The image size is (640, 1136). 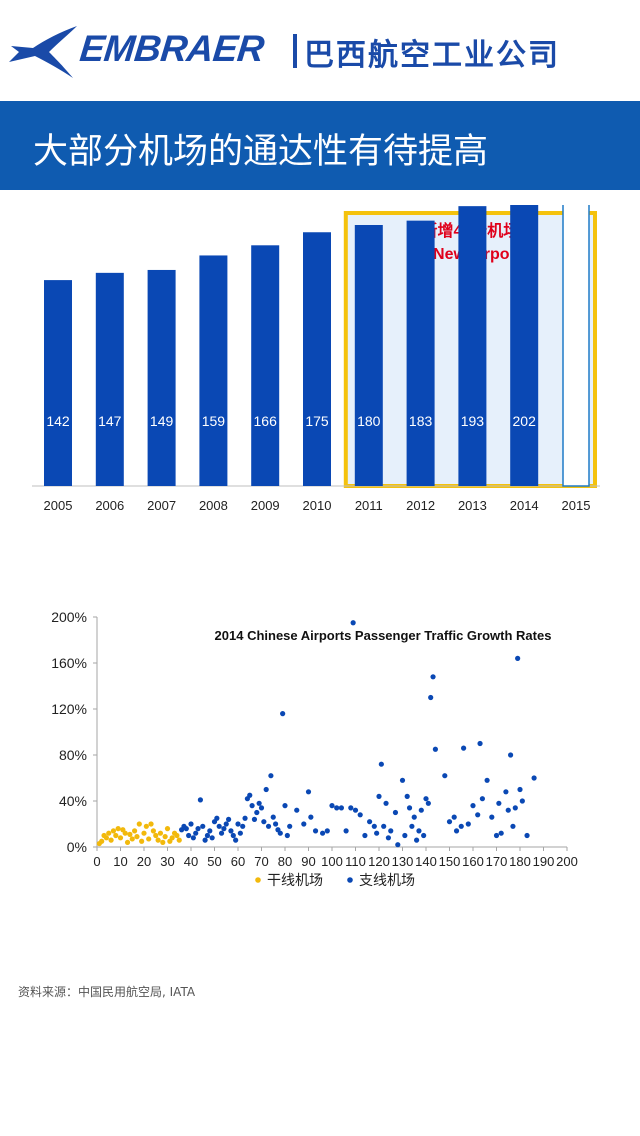 I want to click on legend-marker, so click(x=258, y=880).